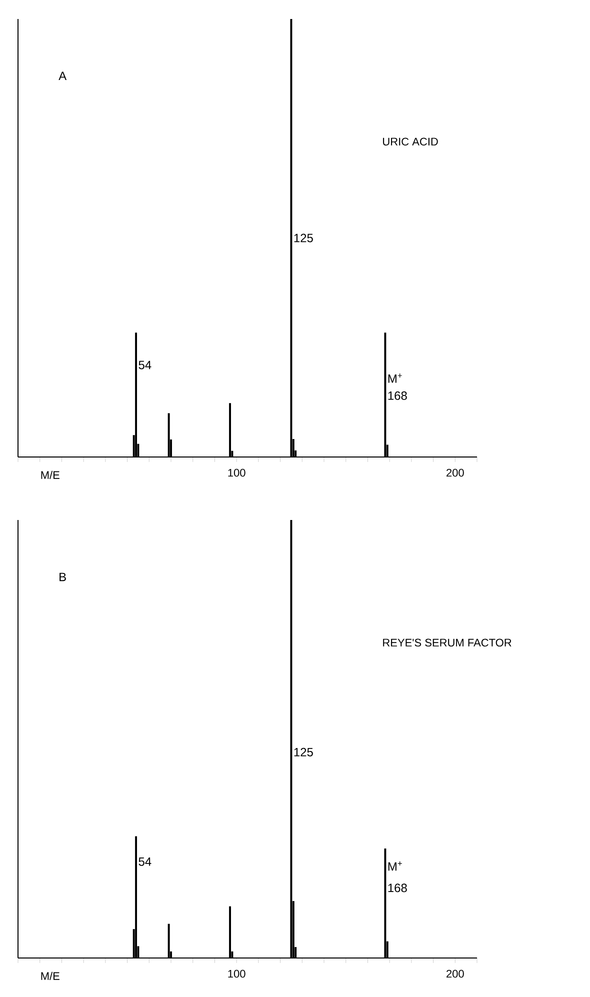 The height and width of the screenshot is (997, 590). Describe the element at coordinates (62, 76) in the screenshot. I see `text: A` at that location.